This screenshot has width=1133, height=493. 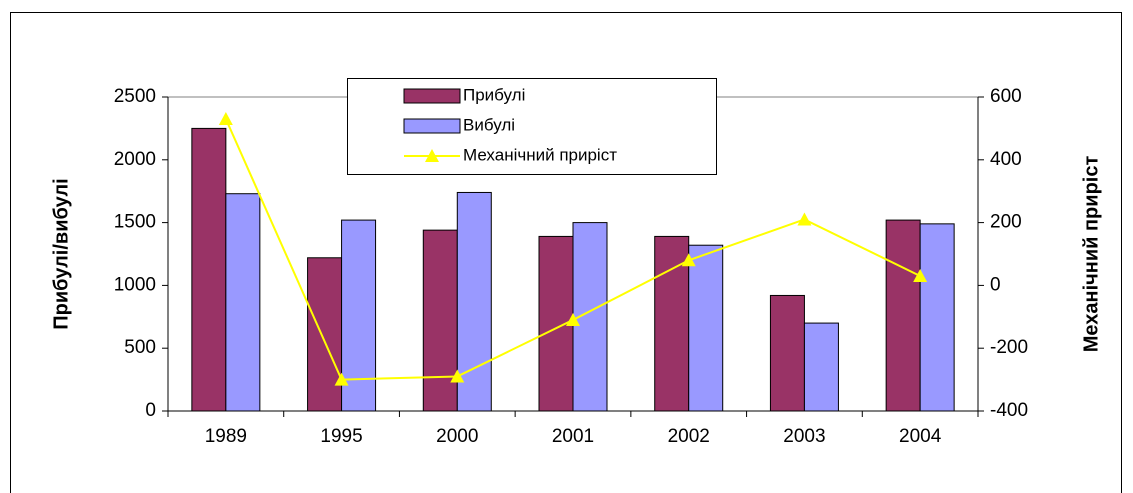 I want to click on y-tick-label: 2500, so click(x=135, y=96).